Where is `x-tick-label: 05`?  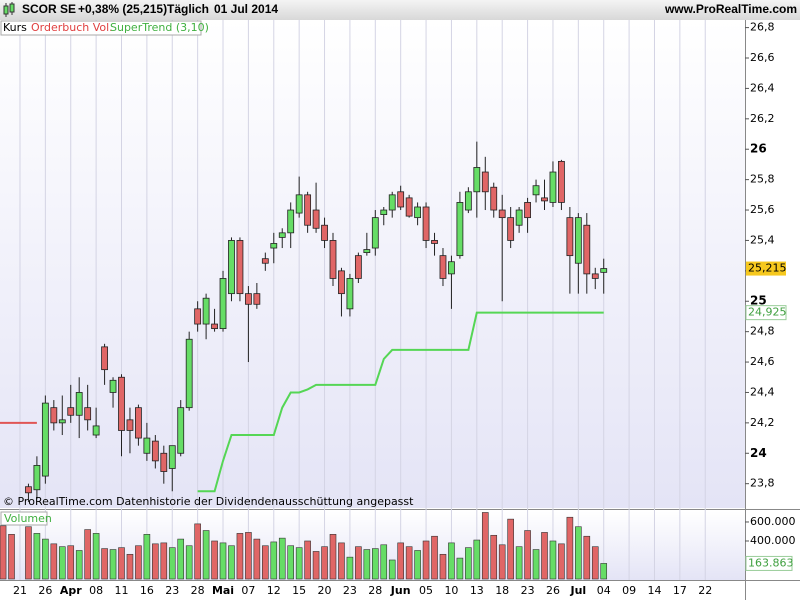 x-tick-label: 05 is located at coordinates (426, 590).